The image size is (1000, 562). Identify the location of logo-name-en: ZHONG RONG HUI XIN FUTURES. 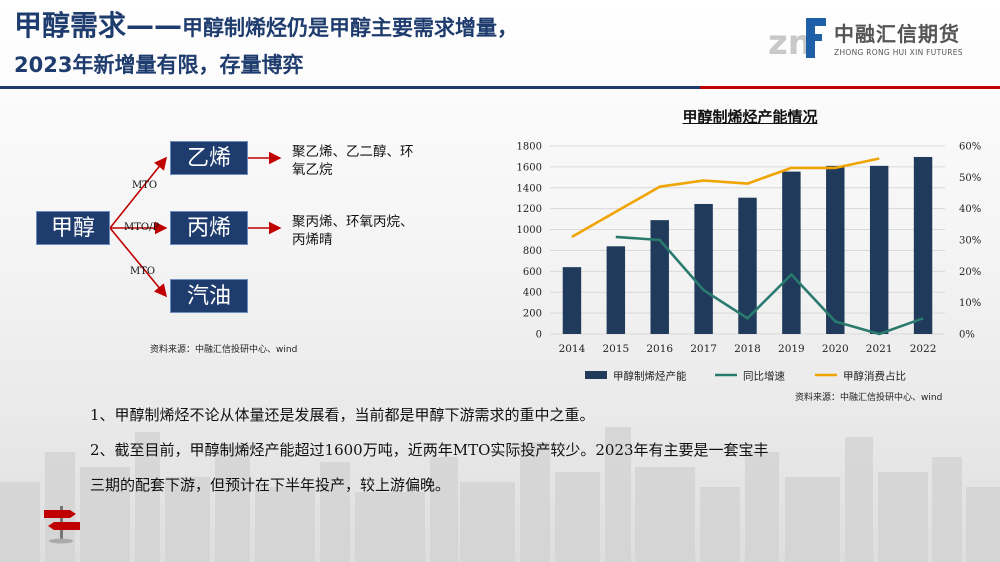
(898, 52).